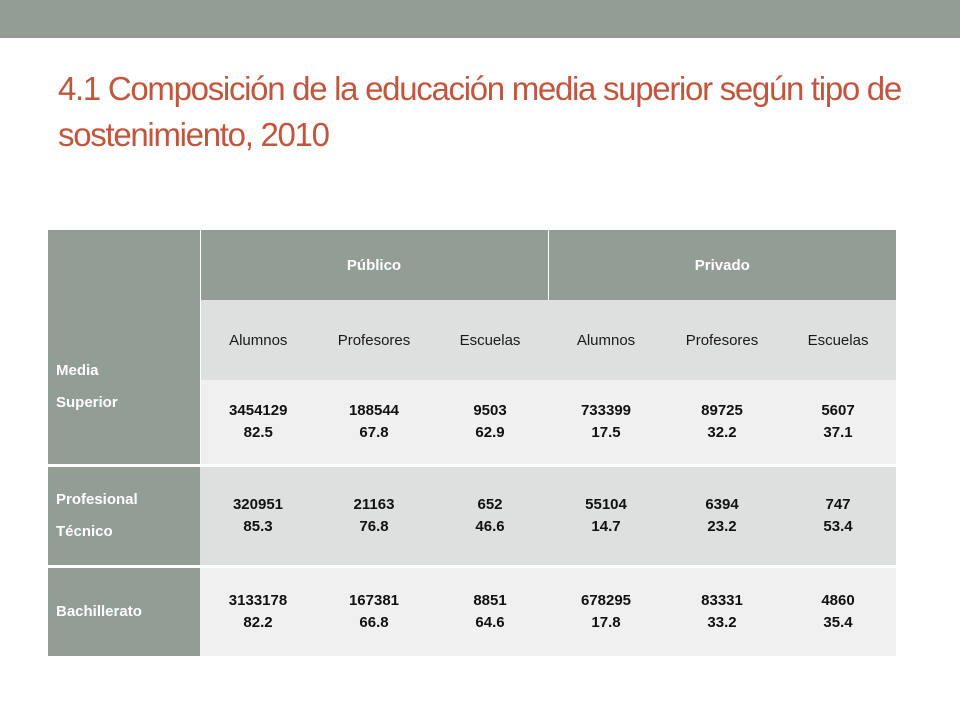 This screenshot has width=960, height=720. Describe the element at coordinates (258, 600) in the screenshot. I see `cell-value: 3133178` at that location.